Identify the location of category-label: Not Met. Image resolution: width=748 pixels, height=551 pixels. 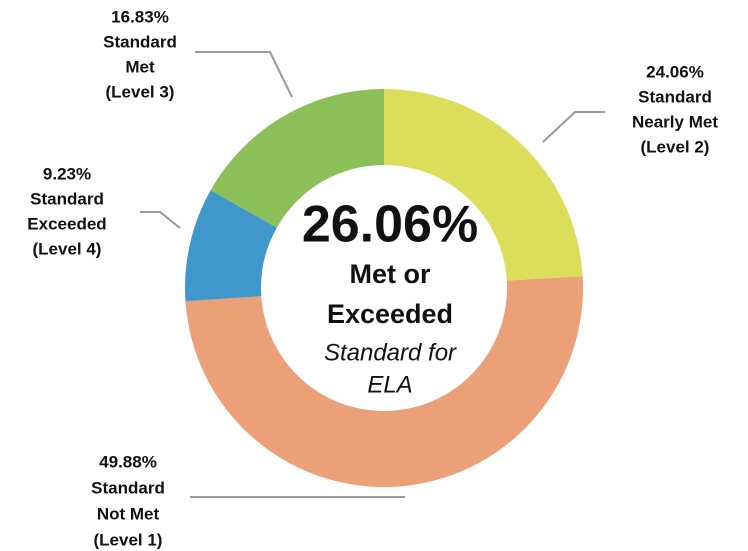
(128, 513).